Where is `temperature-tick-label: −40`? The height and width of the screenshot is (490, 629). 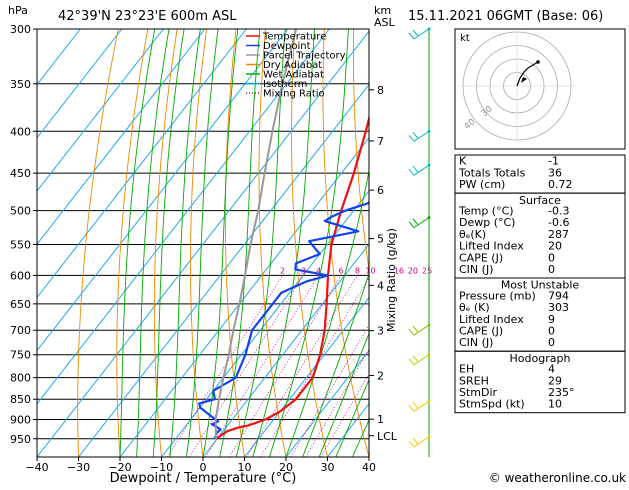 temperature-tick-label: −40 is located at coordinates (36, 467).